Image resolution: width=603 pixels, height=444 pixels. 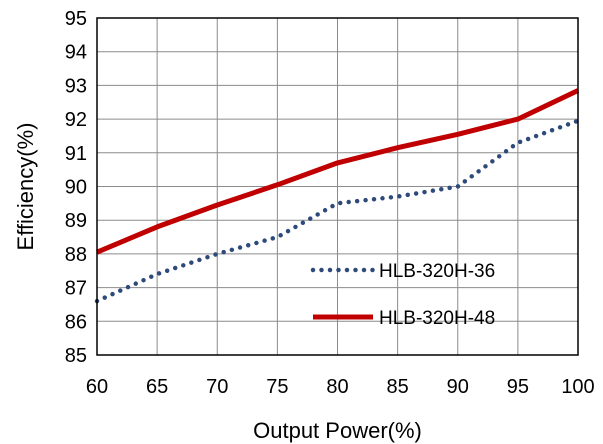 I want to click on y-tick-label: 91, so click(x=76, y=154).